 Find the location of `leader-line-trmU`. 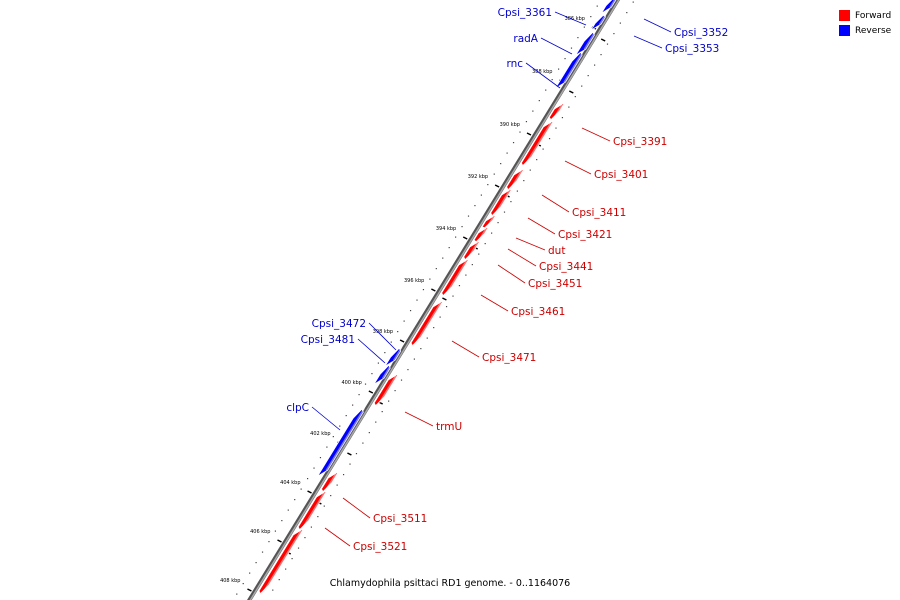

leader-line-trmU is located at coordinates (419, 419).